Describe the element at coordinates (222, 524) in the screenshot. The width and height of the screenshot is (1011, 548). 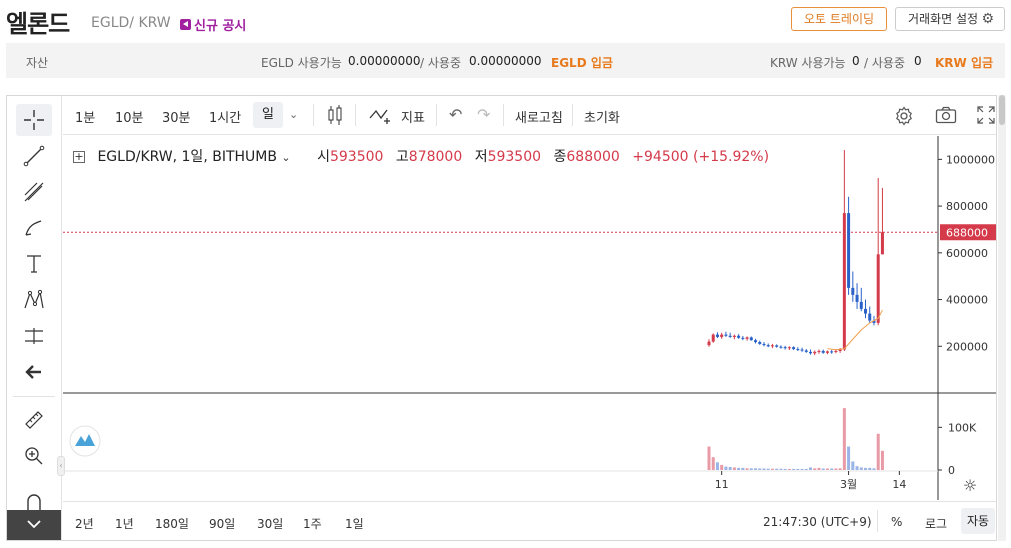
I see `range-90d: 90일` at that location.